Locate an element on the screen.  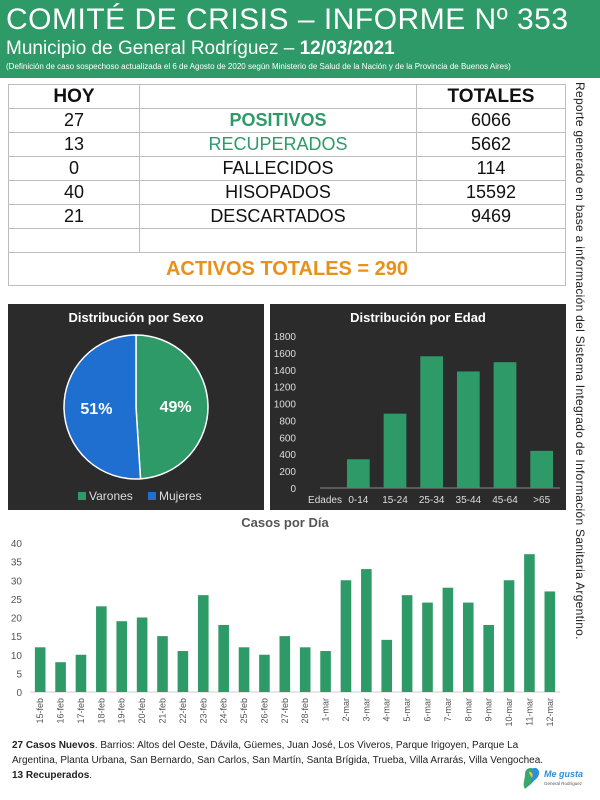
y-tick-label: 800 is located at coordinates (287, 421).